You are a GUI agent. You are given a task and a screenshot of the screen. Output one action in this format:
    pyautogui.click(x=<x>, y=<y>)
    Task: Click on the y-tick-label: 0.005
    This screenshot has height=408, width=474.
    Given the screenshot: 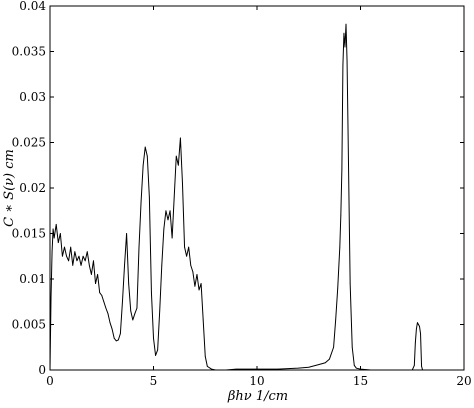 What is the action you would take?
    pyautogui.click(x=29, y=325)
    